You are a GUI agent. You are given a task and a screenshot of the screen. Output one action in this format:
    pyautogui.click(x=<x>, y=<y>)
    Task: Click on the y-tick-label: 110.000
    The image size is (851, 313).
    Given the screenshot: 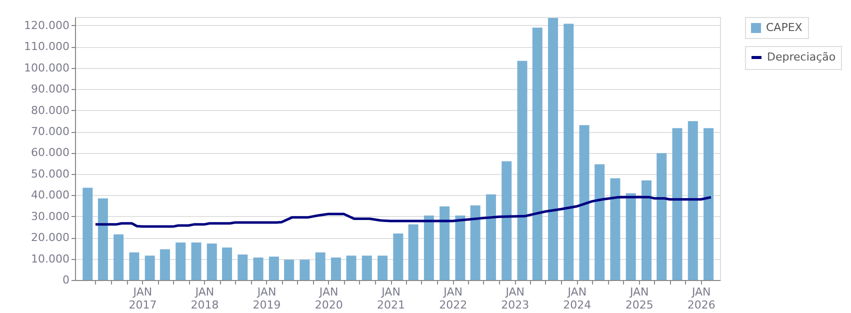 What is the action you would take?
    pyautogui.click(x=47, y=47)
    